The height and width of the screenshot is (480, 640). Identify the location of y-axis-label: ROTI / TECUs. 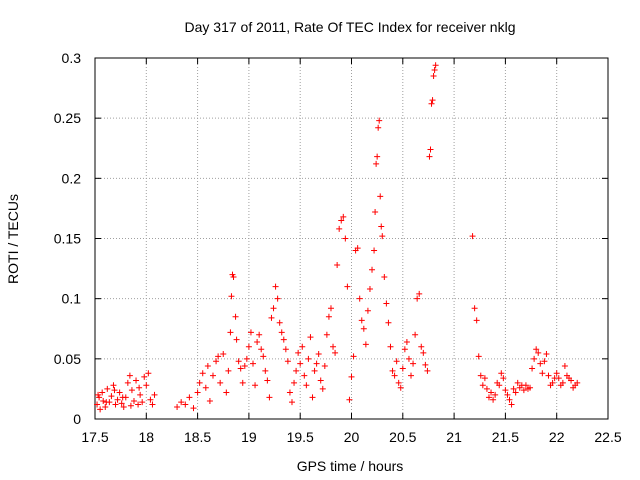
(13, 239).